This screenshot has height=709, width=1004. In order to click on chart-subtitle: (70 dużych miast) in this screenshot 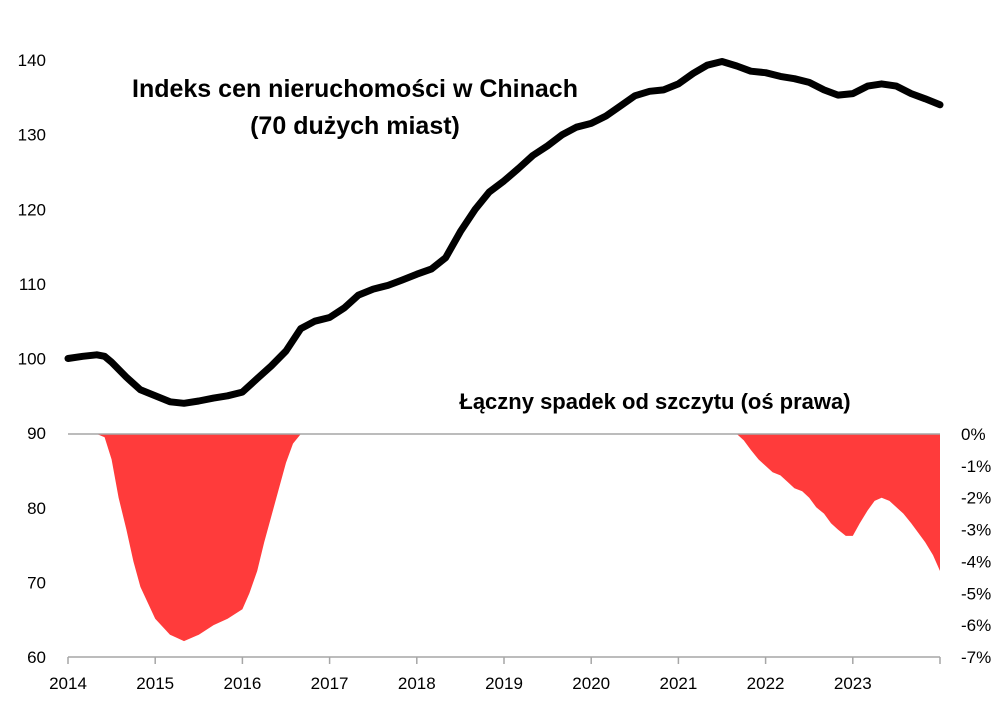, I will do `click(355, 126)`.